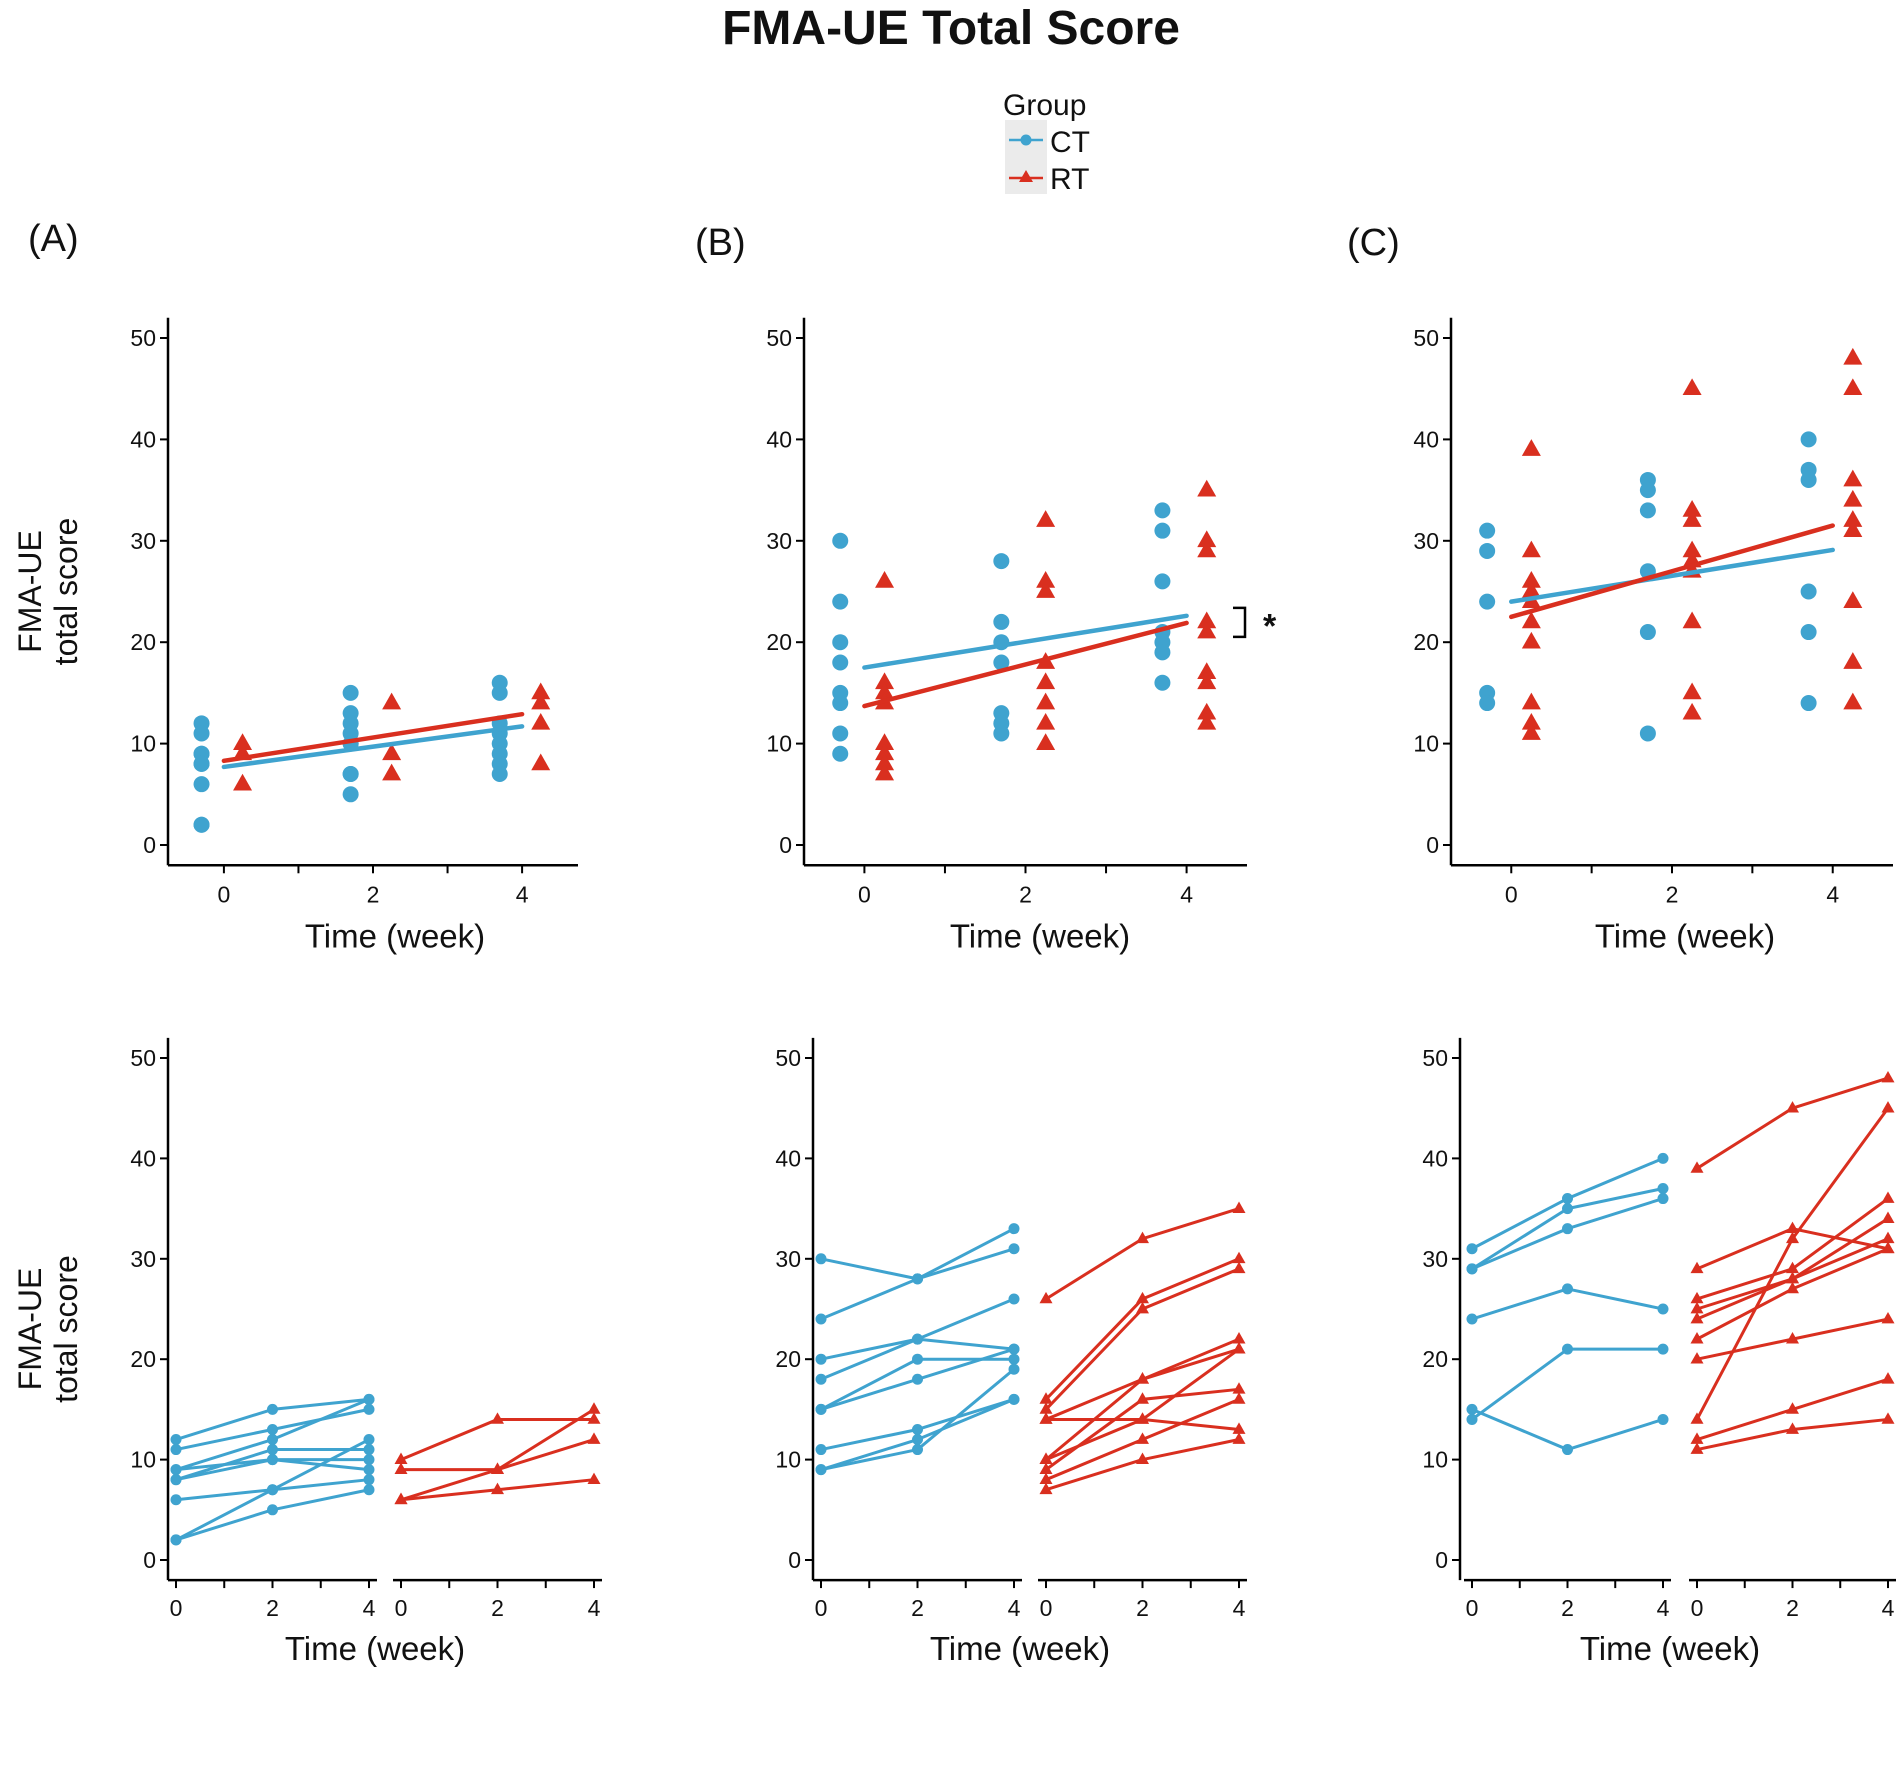 This screenshot has width=1902, height=1775. I want to click on rt-trend-line, so click(373, 737).